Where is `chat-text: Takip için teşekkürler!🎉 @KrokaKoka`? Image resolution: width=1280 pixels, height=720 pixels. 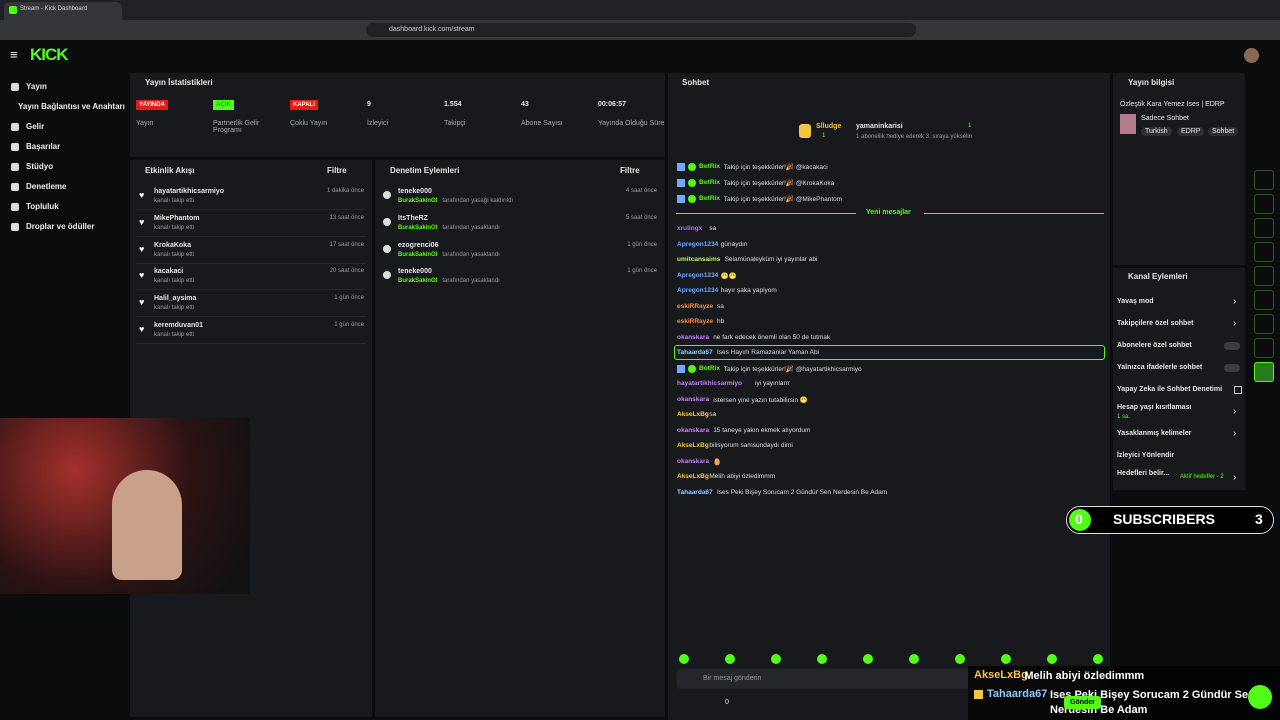 chat-text: Takip için teşekkürler!🎉 @KrokaKoka is located at coordinates (779, 183).